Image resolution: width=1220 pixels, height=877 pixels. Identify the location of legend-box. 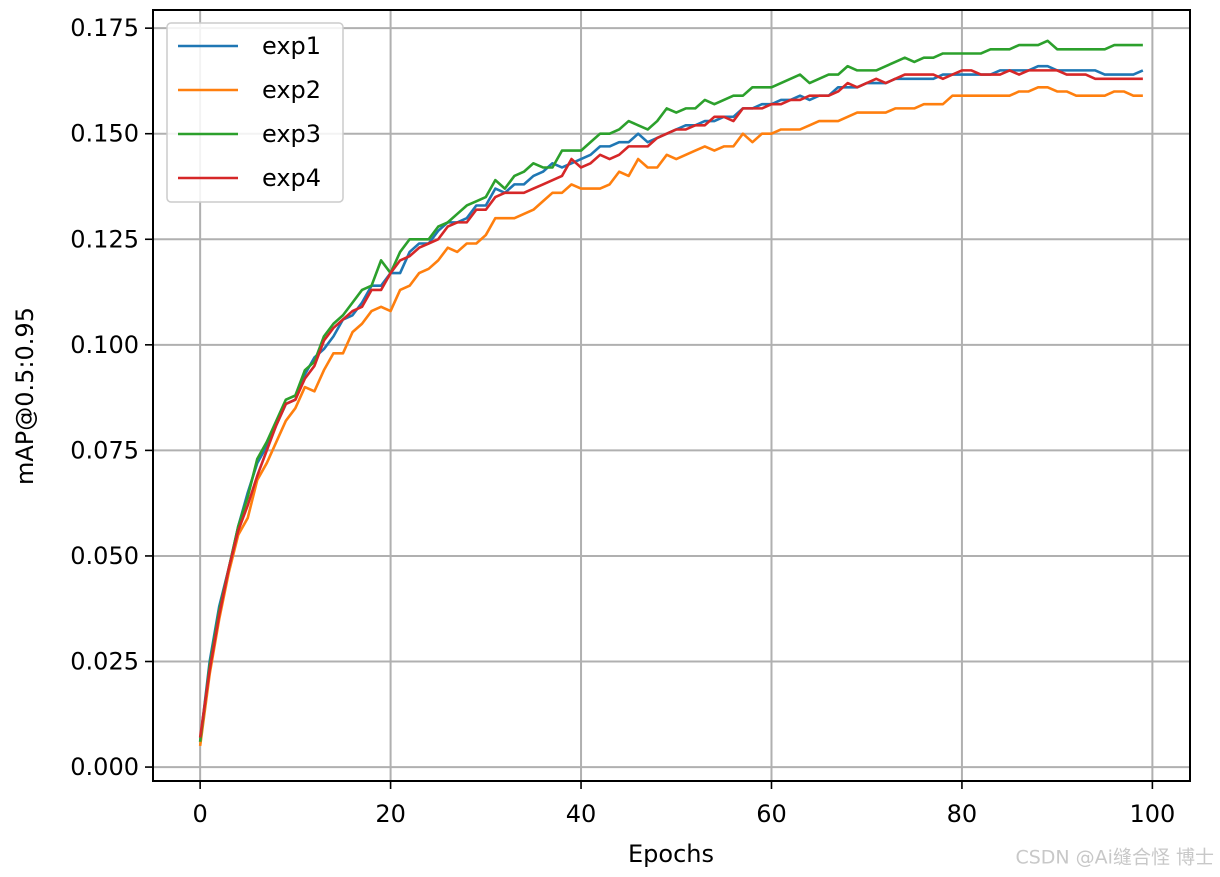
(255, 112).